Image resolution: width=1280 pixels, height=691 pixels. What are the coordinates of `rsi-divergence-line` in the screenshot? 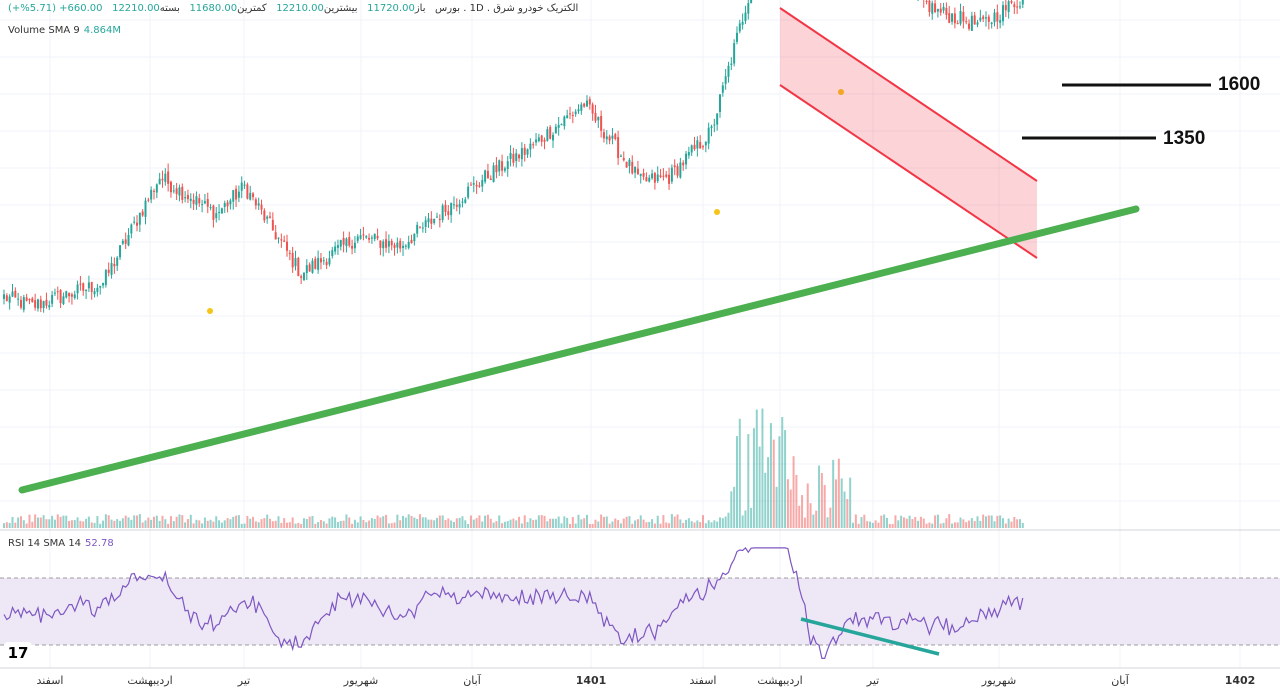 It's located at (870, 636).